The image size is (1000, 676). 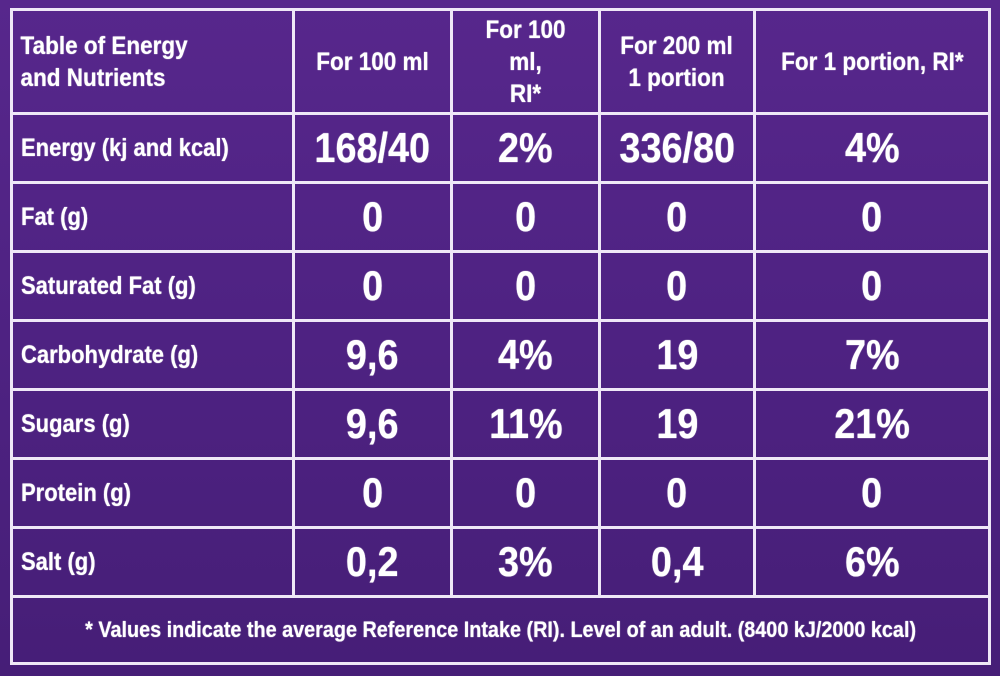 I want to click on table-row: Fat (g) 0 0 0 0, so click(x=500, y=217).